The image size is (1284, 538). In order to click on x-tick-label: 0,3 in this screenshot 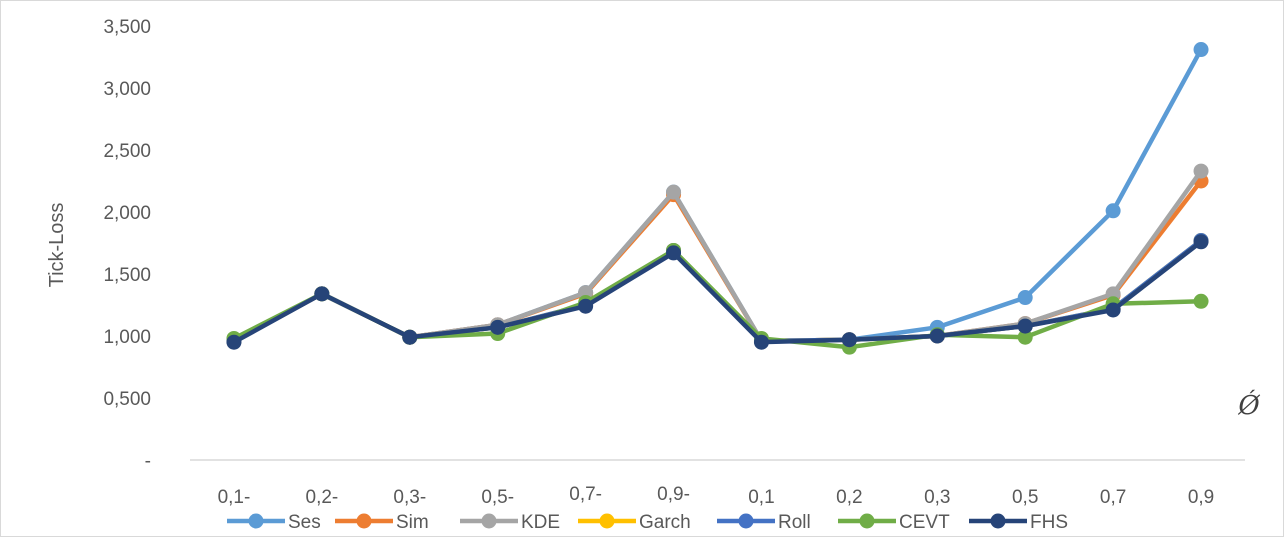, I will do `click(937, 497)`.